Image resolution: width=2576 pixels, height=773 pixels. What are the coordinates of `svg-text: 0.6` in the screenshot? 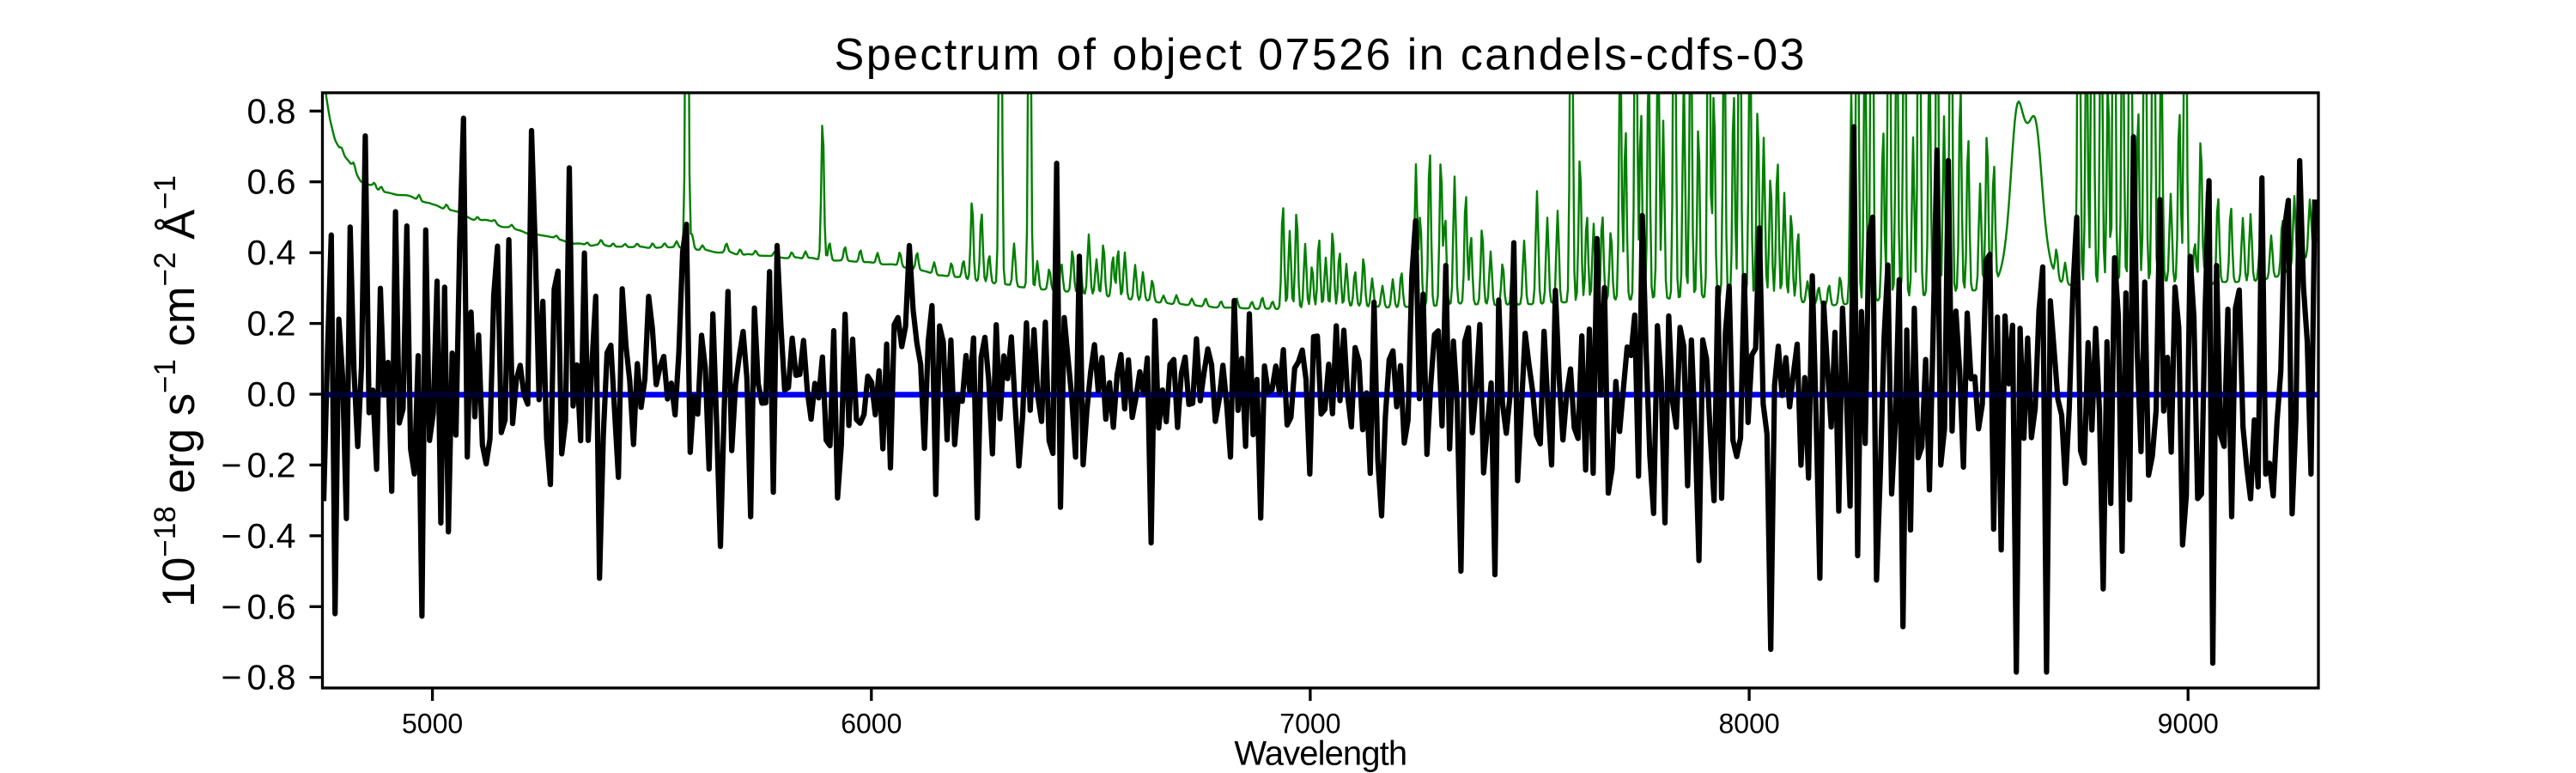 It's located at (271, 182).